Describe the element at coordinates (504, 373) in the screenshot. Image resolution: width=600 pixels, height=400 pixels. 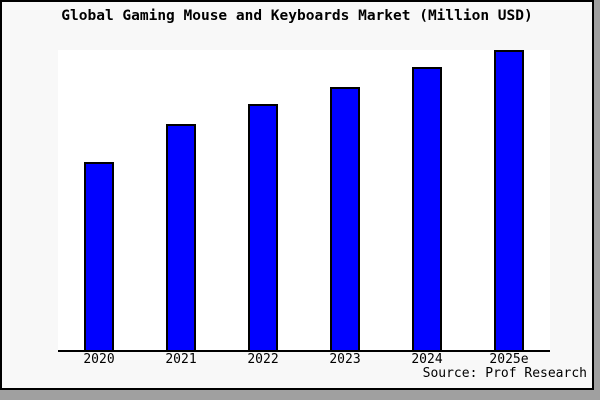
I see `source-note: Source: Prof Research` at that location.